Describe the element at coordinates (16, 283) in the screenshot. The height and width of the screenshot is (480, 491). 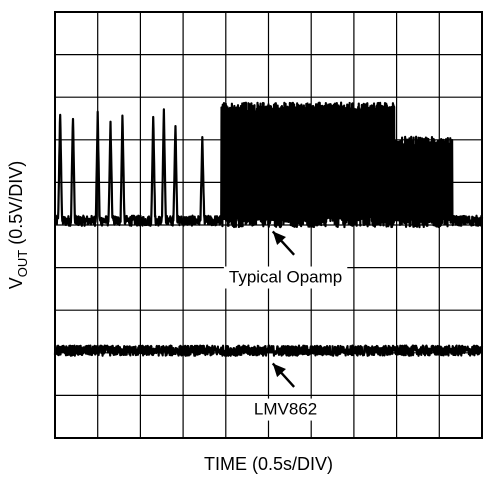
I see `y-axis-label-main: V` at that location.